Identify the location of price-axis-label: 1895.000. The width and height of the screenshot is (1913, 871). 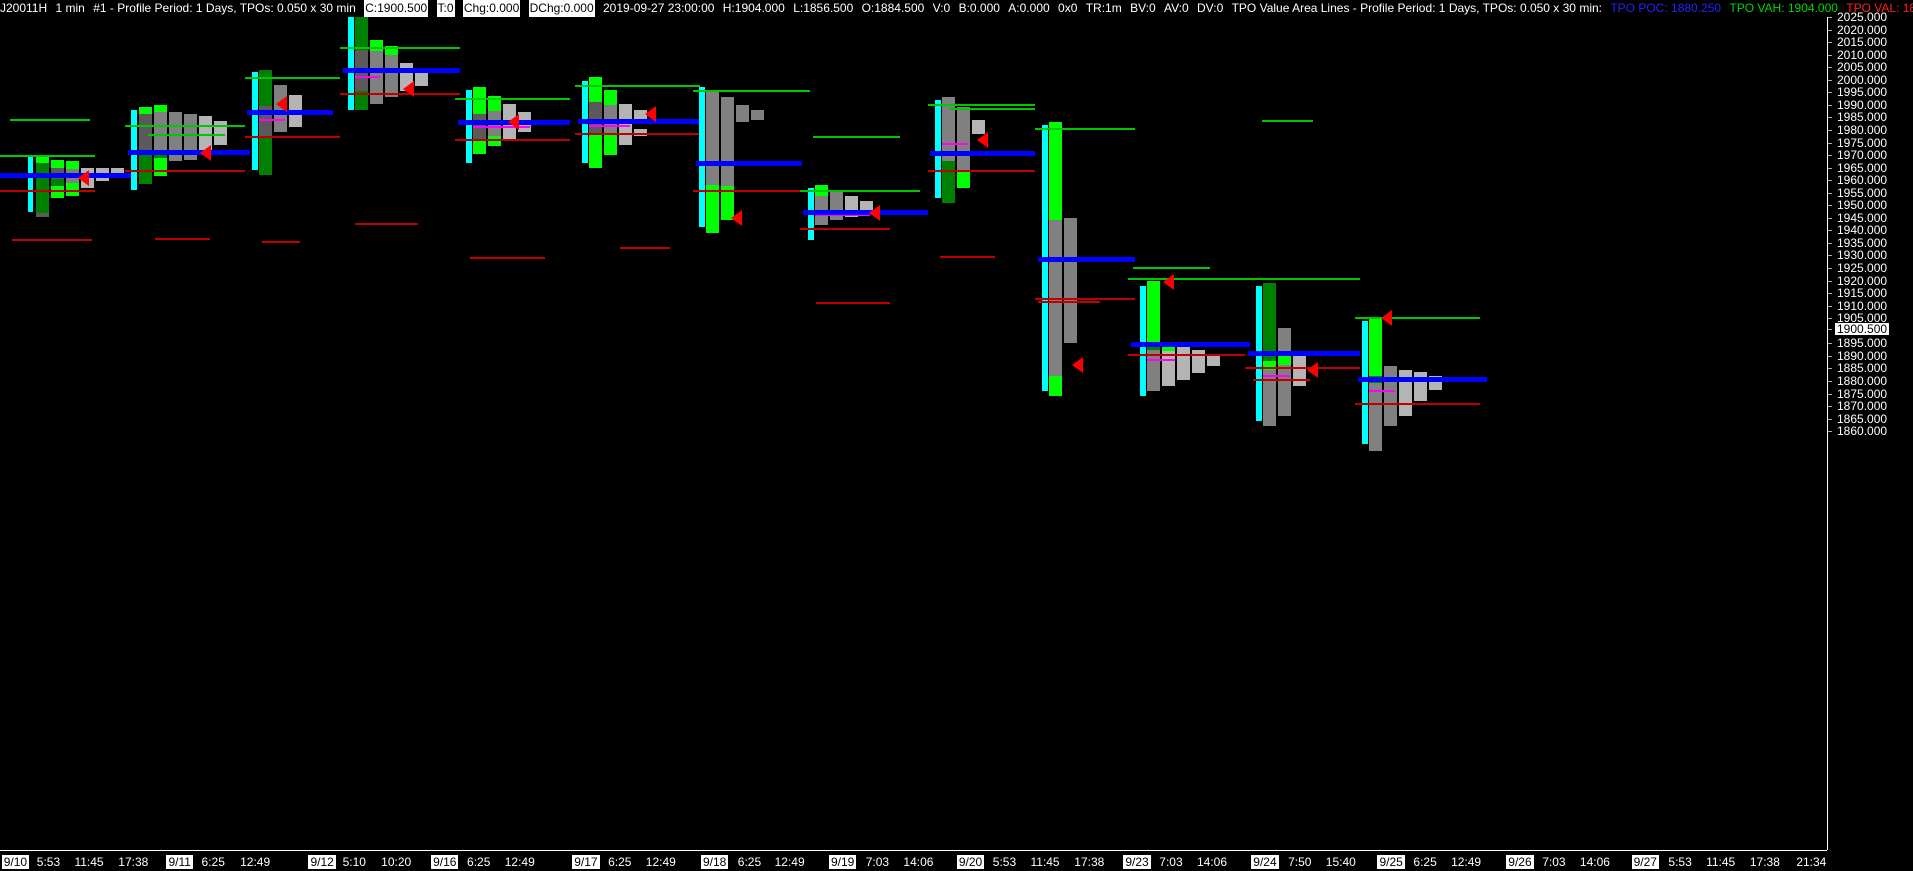
(1862, 343).